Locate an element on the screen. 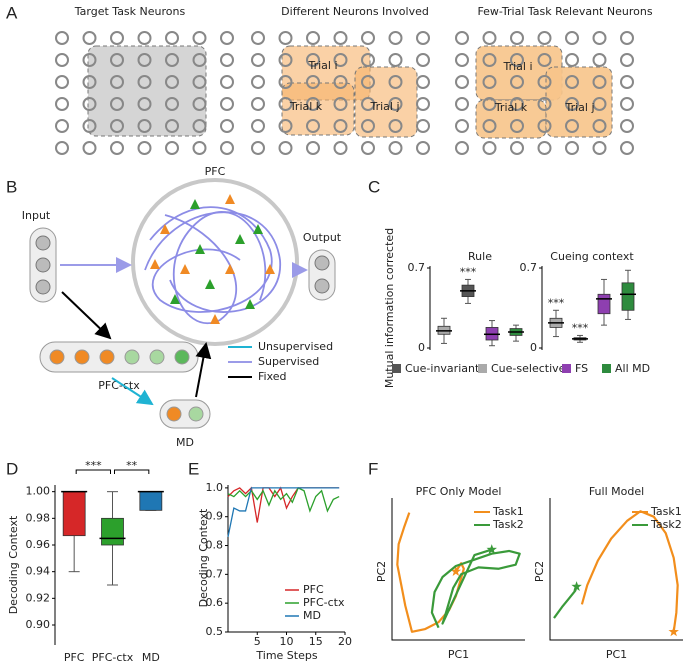  subplot-title: PFC Only Model is located at coordinates (459, 491).